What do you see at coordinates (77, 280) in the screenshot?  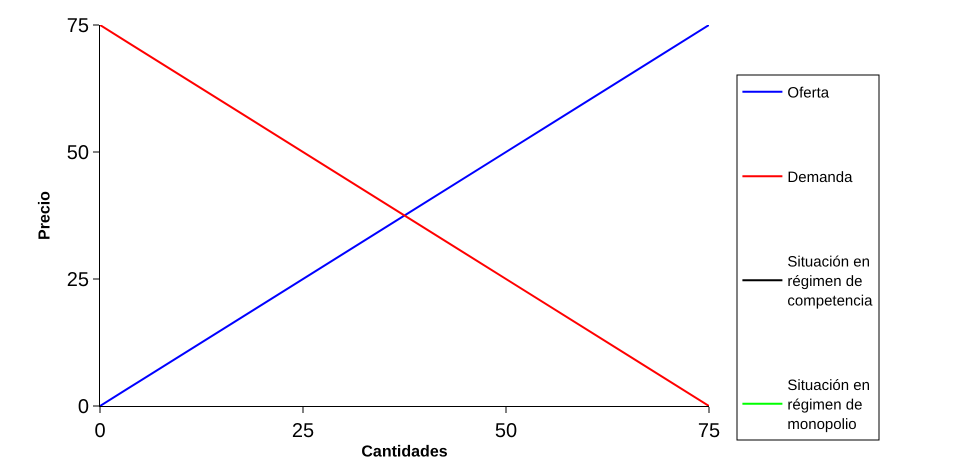 I see `y-tick-label: 25` at bounding box center [77, 280].